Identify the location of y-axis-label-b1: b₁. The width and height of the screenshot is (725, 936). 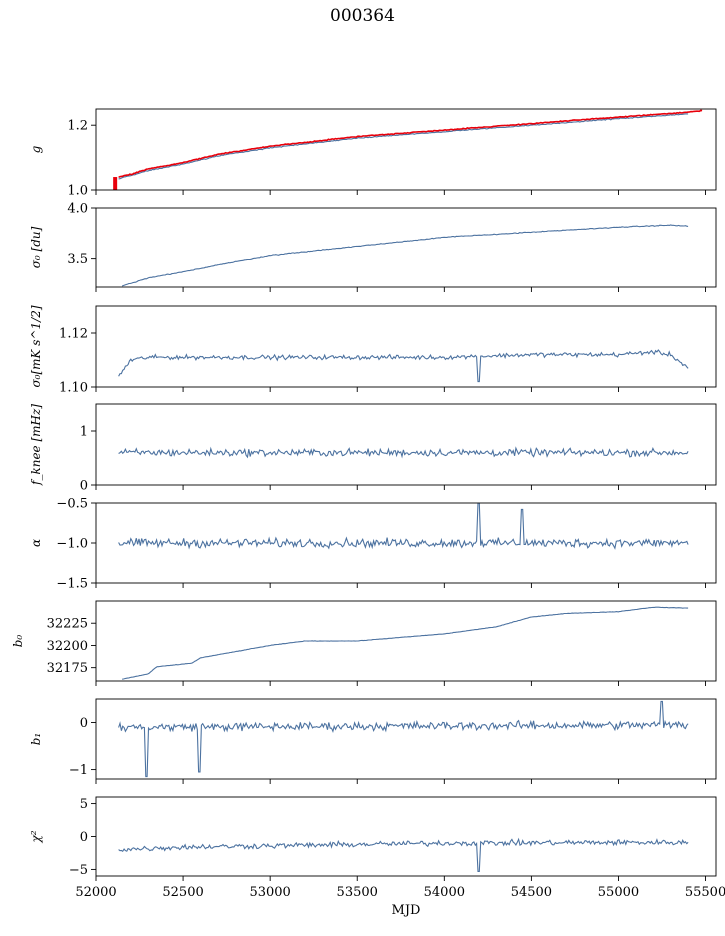
(36, 739).